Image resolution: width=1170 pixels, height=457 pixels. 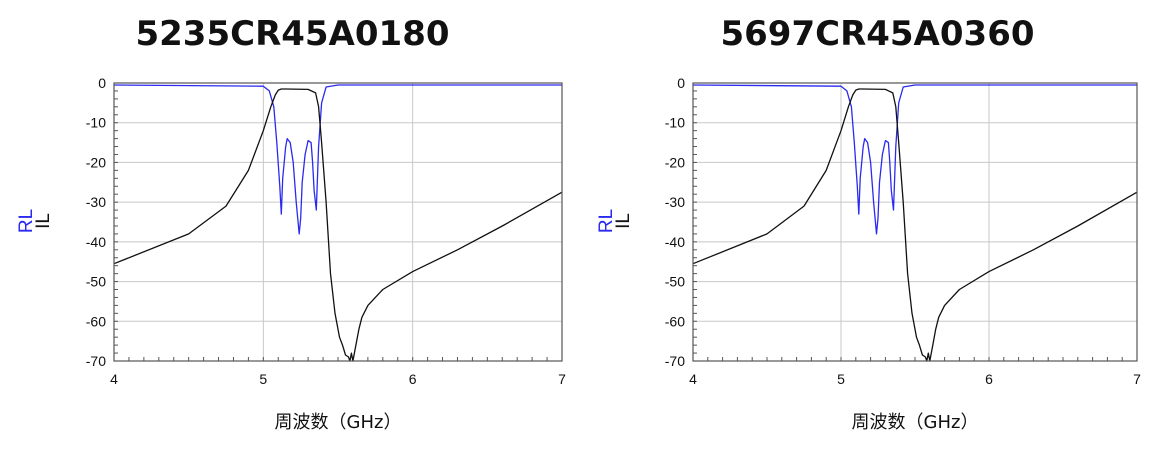 I want to click on chart-title: 5697CR45A0360, so click(x=877, y=34).